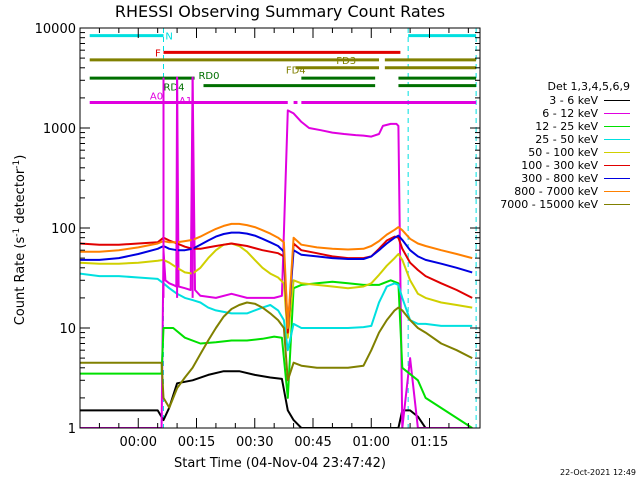 The width and height of the screenshot is (640, 480). Describe the element at coordinates (20, 281) in the screenshot. I see `y-axis-label-main: Count Rate (s` at that location.